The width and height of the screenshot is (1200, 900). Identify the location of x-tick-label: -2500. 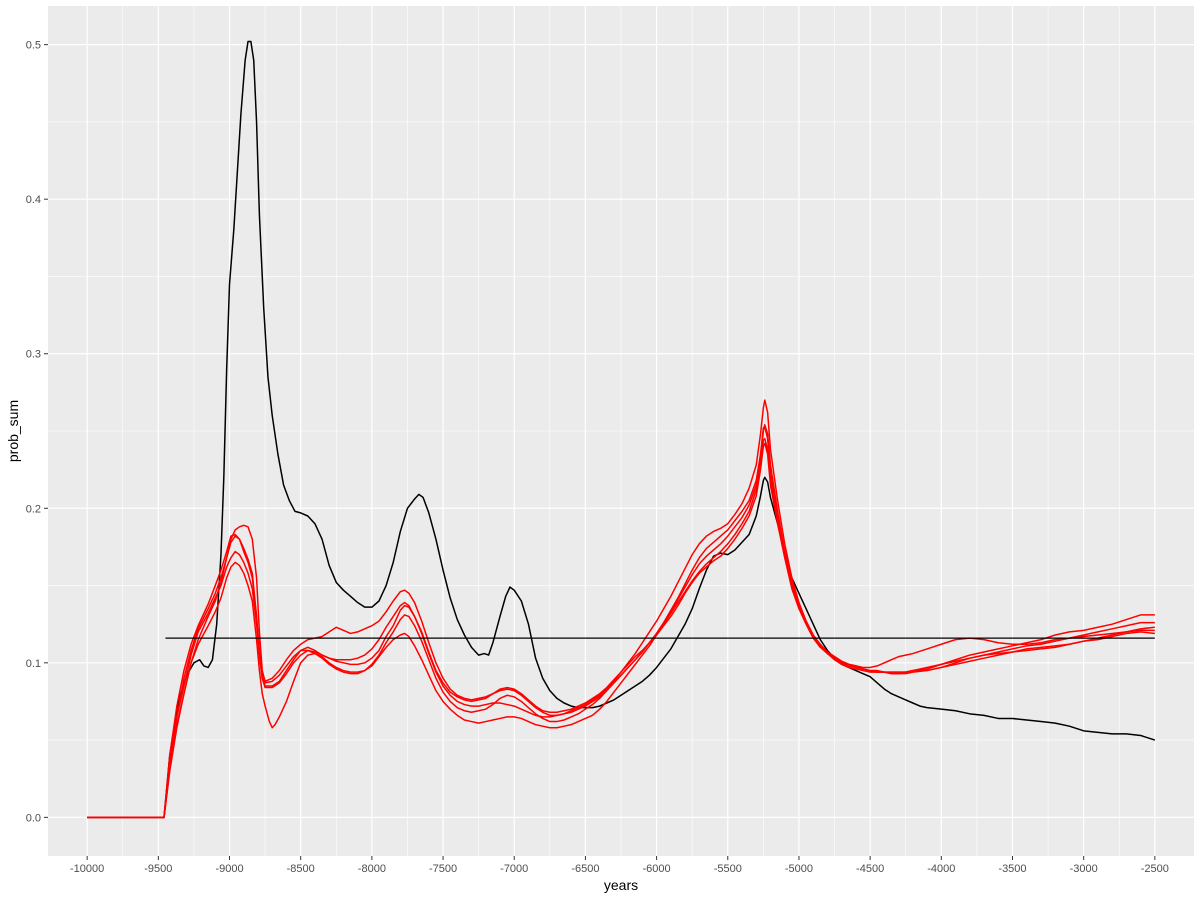
(1155, 869).